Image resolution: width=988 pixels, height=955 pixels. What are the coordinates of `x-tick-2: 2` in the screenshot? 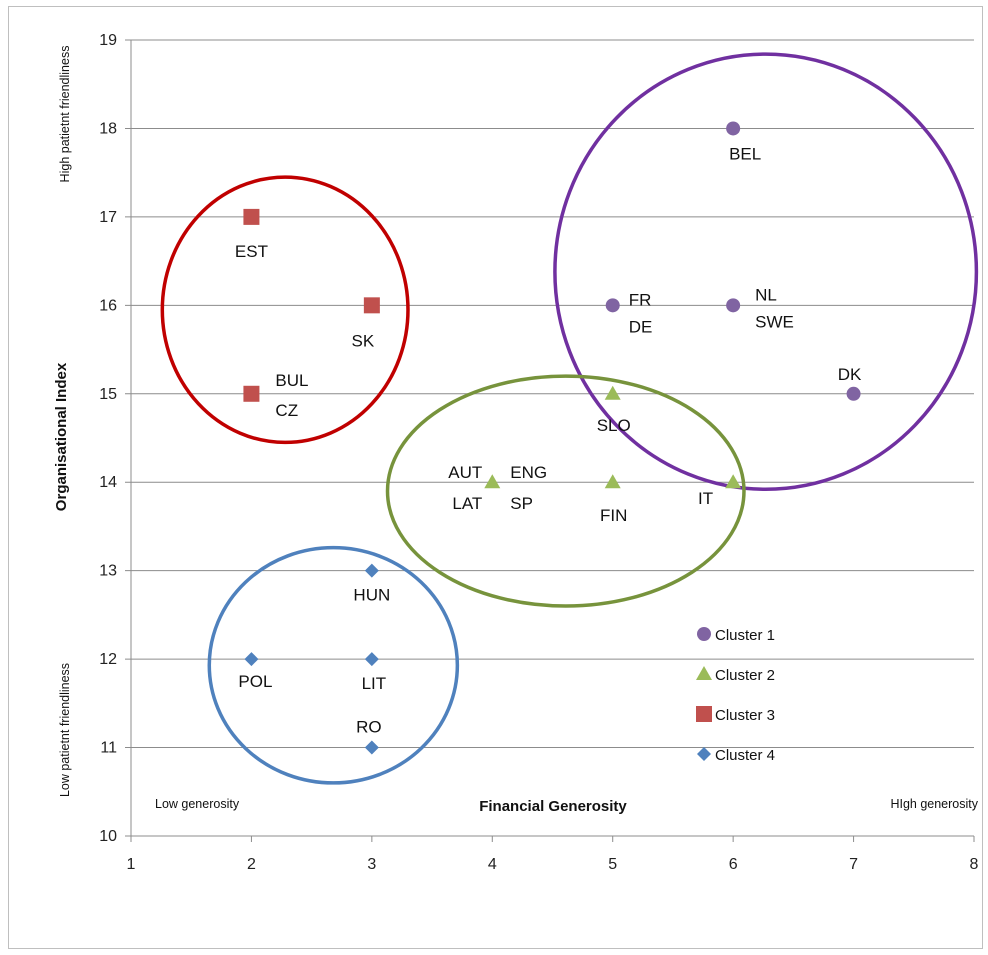 It's located at (251, 864).